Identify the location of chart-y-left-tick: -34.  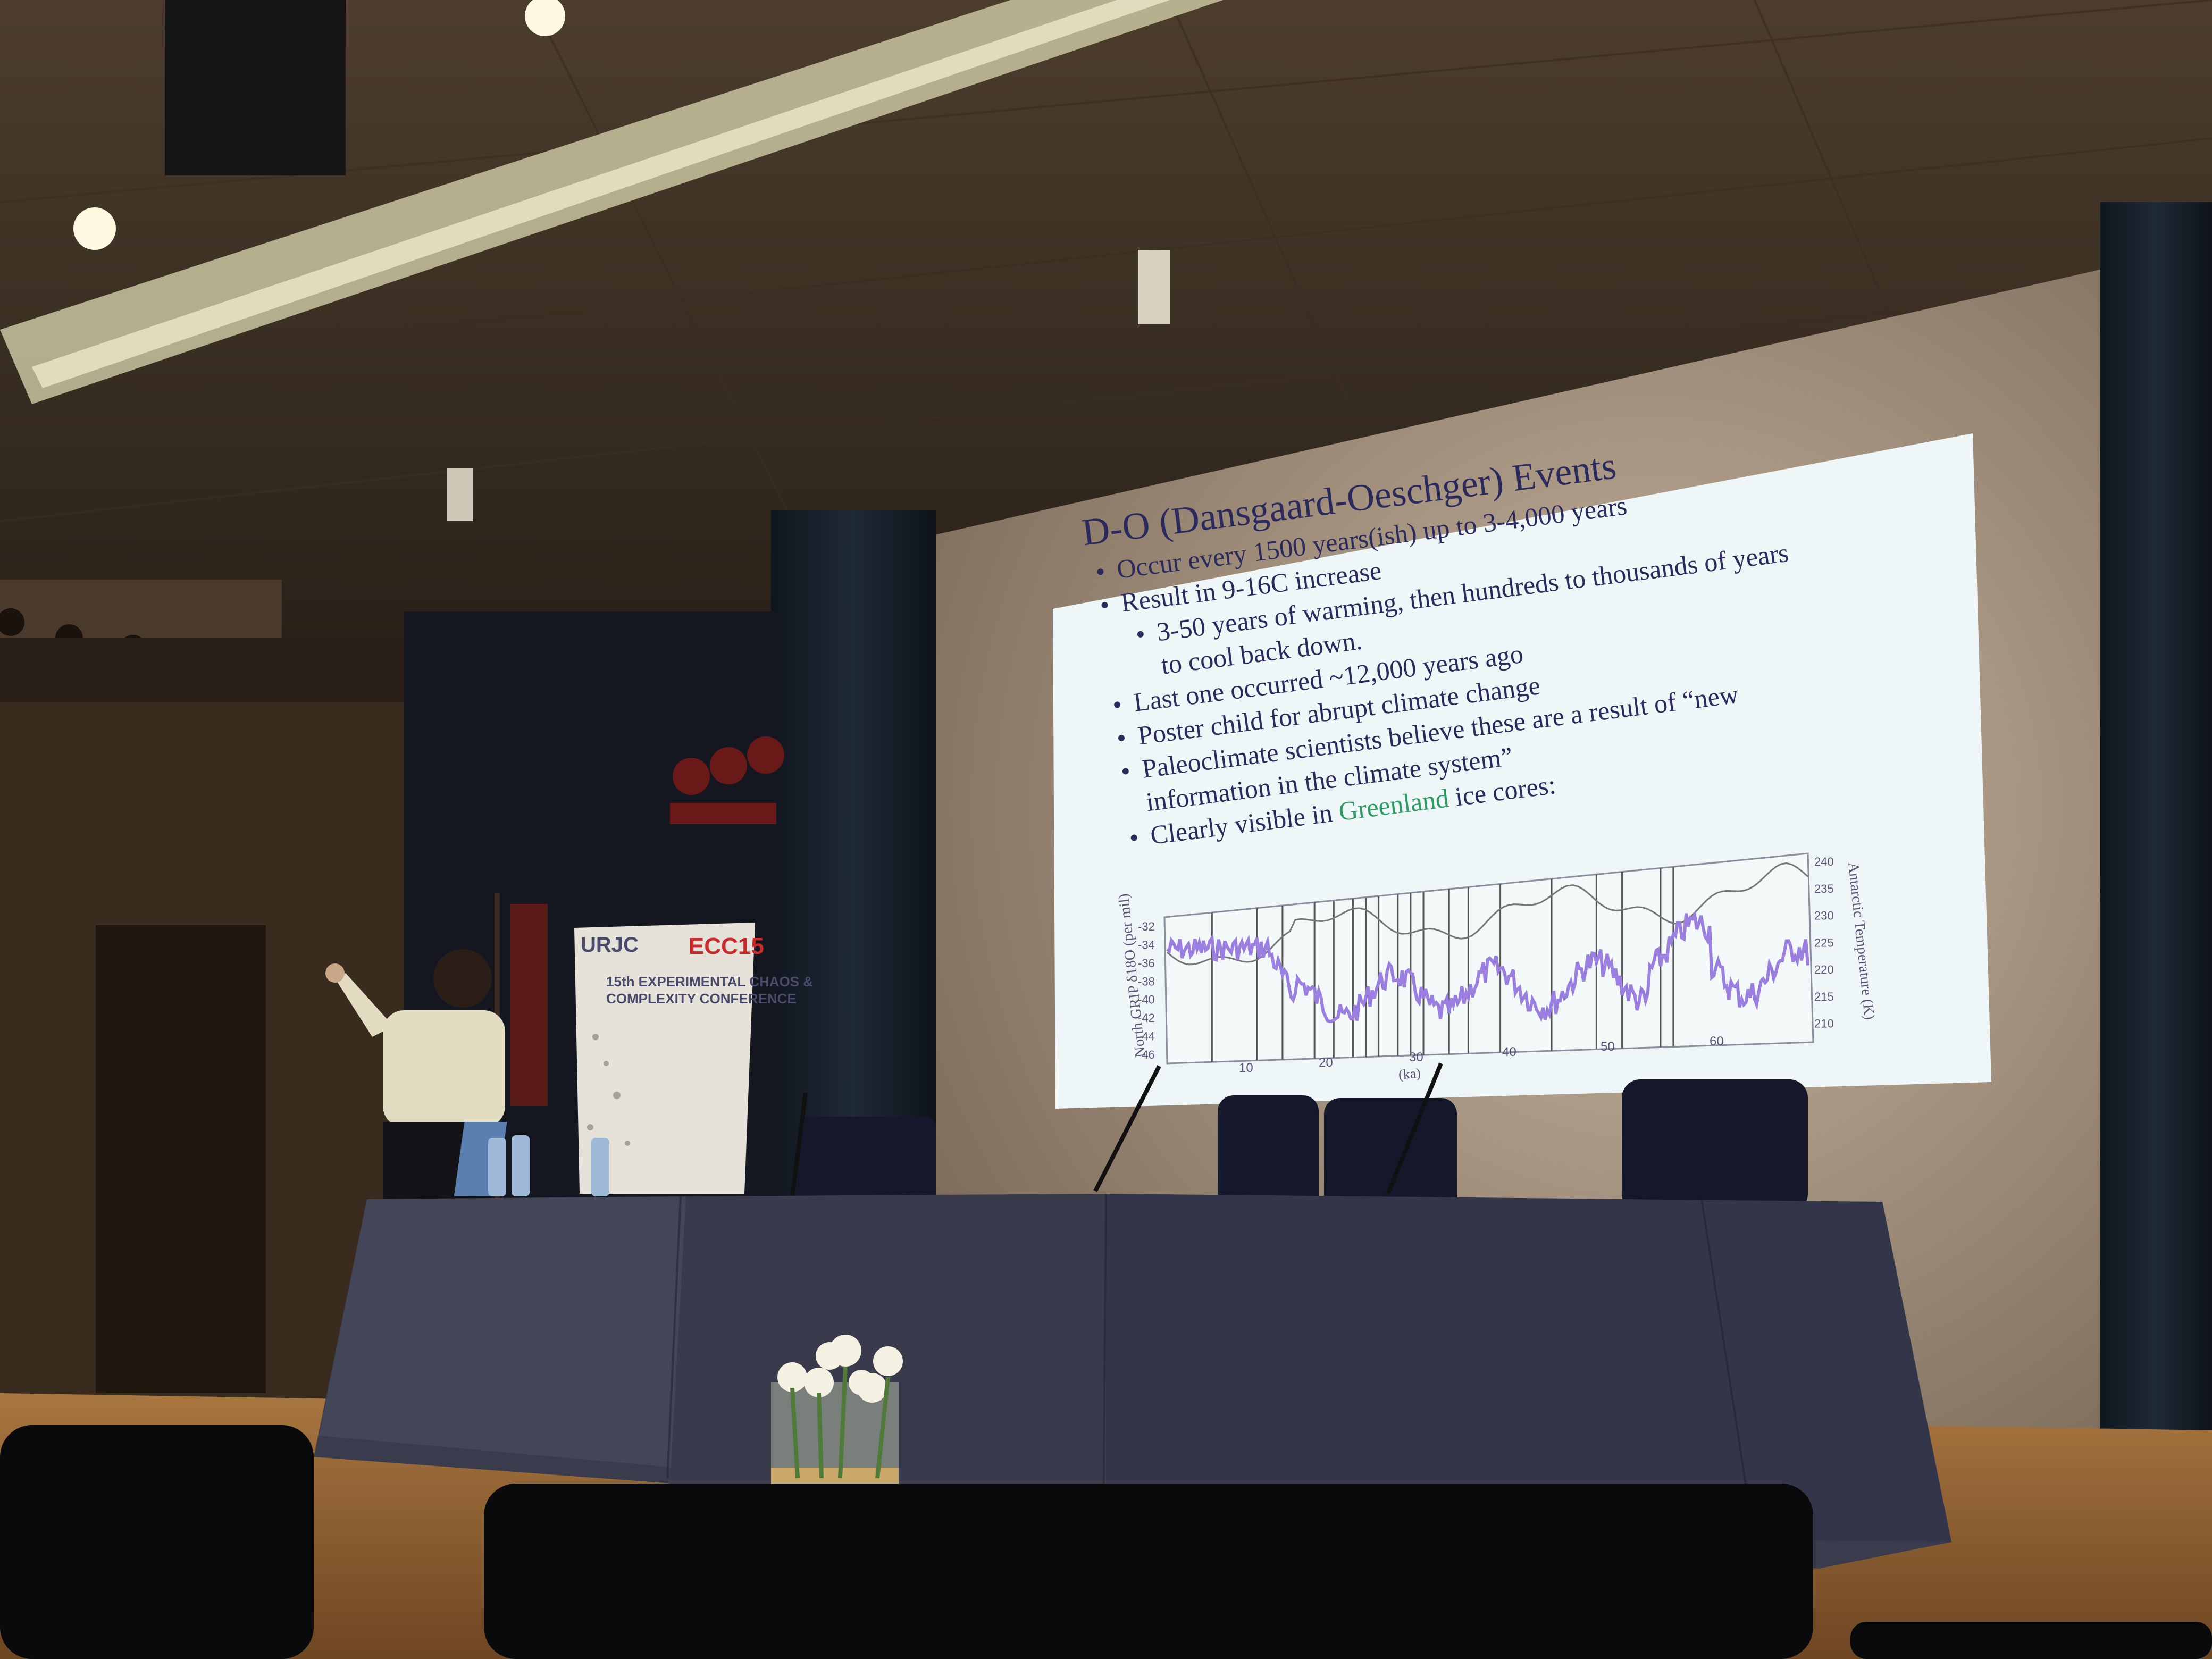
(1146, 945).